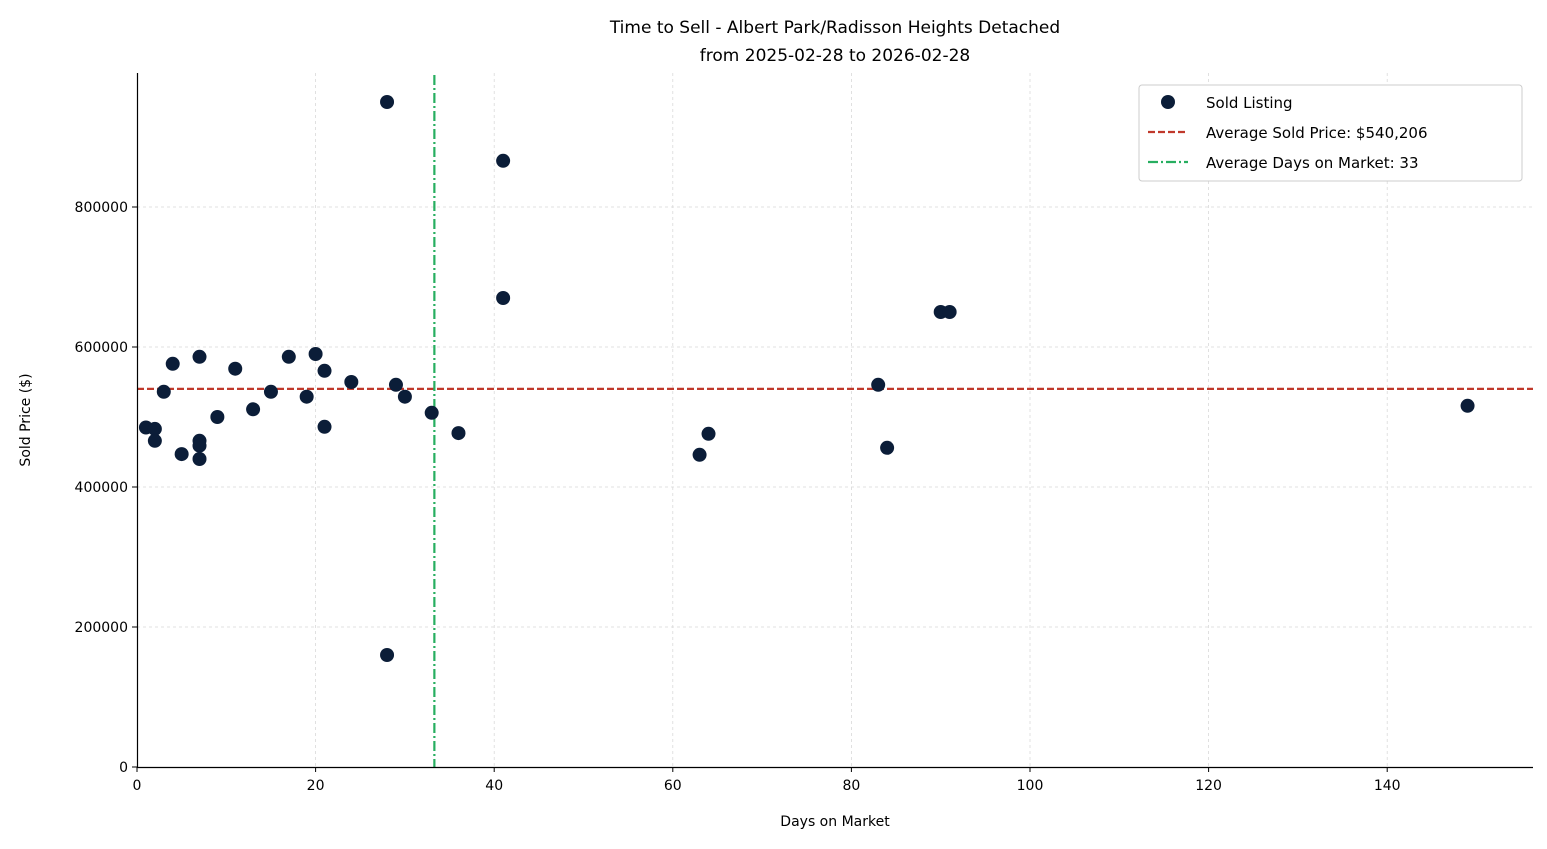 Image resolution: width=1547 pixels, height=849 pixels. What do you see at coordinates (1317, 133) in the screenshot?
I see `legend-label-avg-price: Average Sold Price: $540,206` at bounding box center [1317, 133].